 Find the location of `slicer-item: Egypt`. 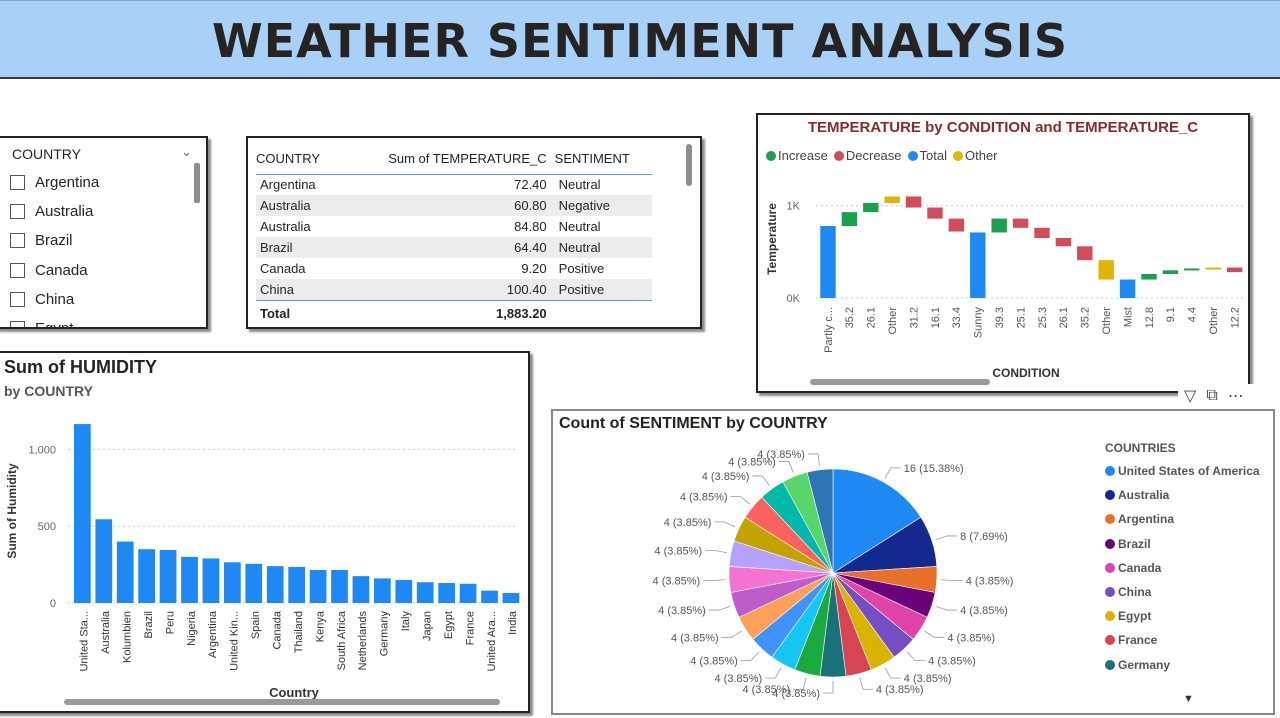

slicer-item: Egypt is located at coordinates (54, 320).